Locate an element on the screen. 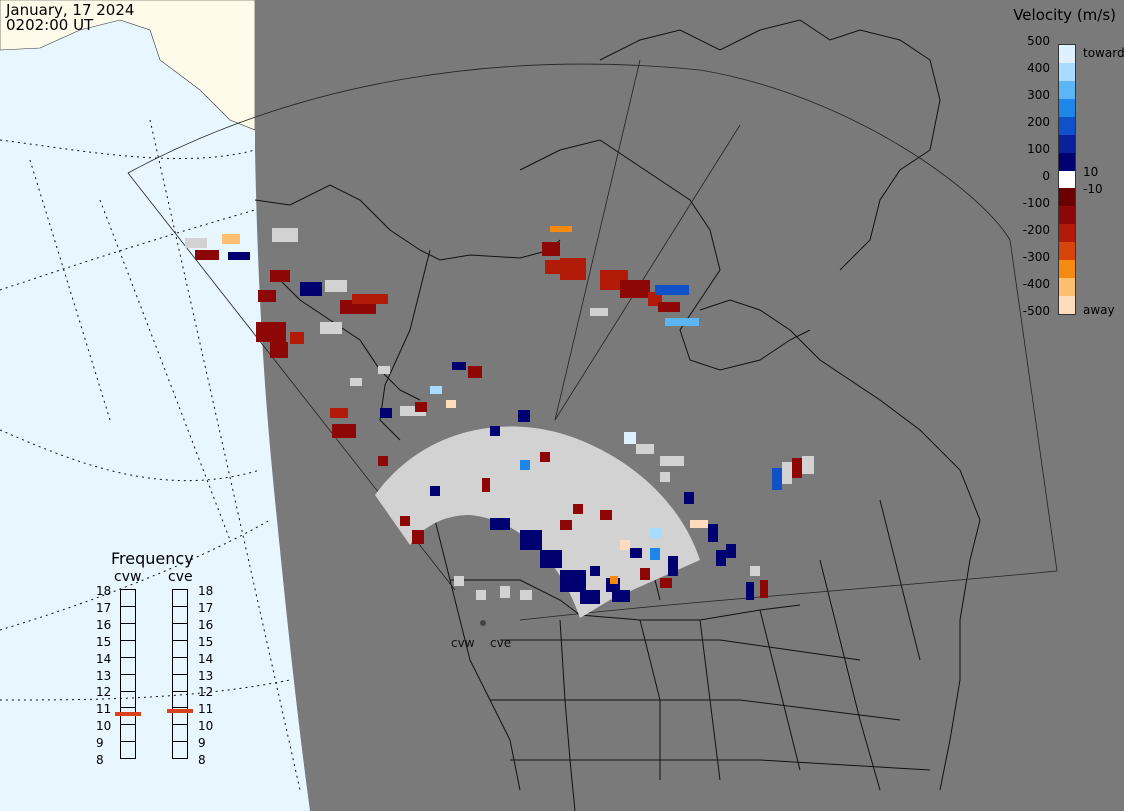 This screenshot has height=811, width=1124. site-label-cve: cve is located at coordinates (500, 643).